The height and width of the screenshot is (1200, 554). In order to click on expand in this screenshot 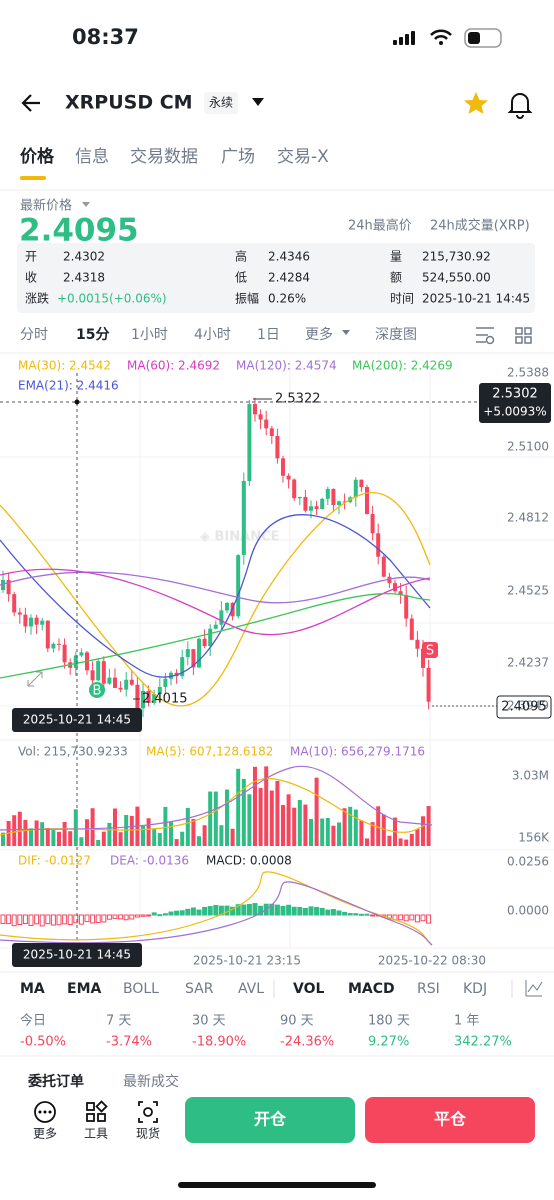, I will do `click(35, 679)`.